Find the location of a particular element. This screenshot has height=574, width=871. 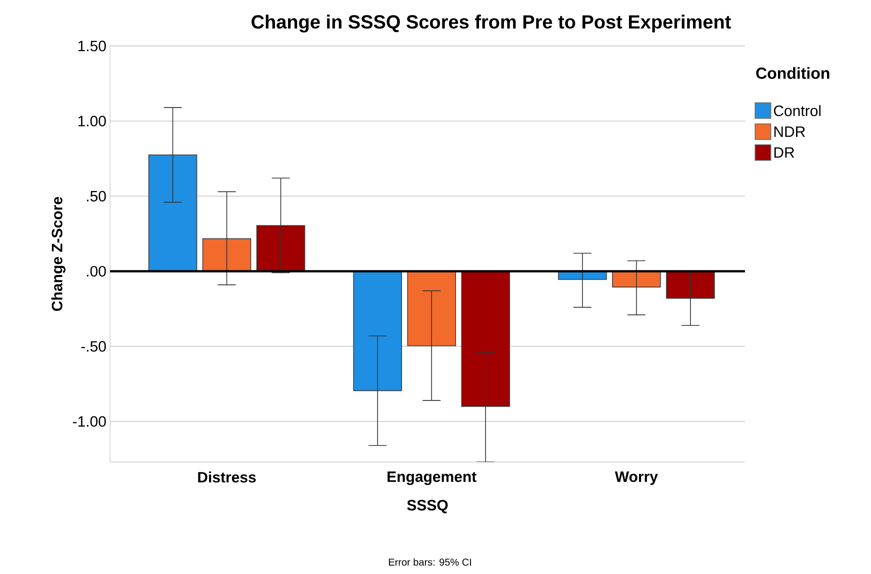

y-tick-label: 1.50 is located at coordinates (92, 46).